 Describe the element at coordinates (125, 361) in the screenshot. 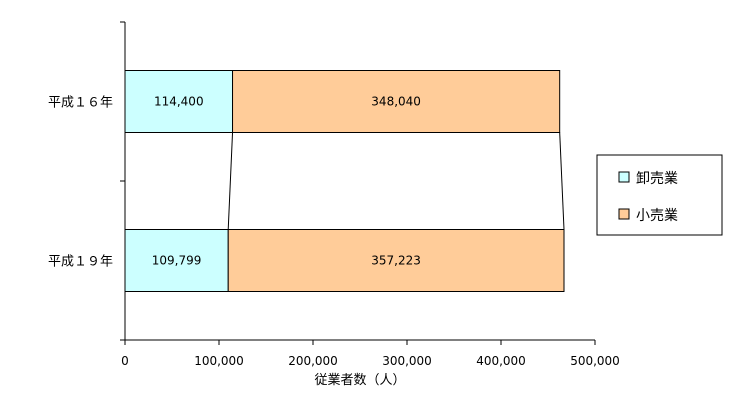

I see `x-tick-label-0: 0` at that location.